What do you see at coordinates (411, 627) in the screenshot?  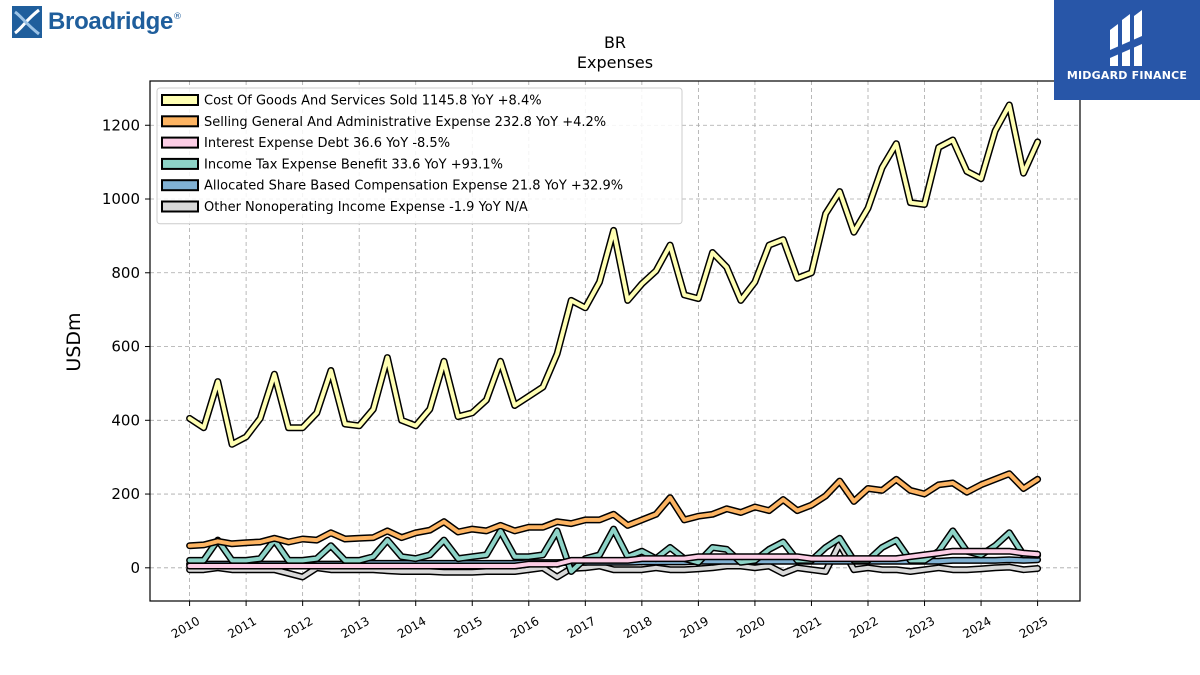 I see `x-tick-label: 2014` at bounding box center [411, 627].